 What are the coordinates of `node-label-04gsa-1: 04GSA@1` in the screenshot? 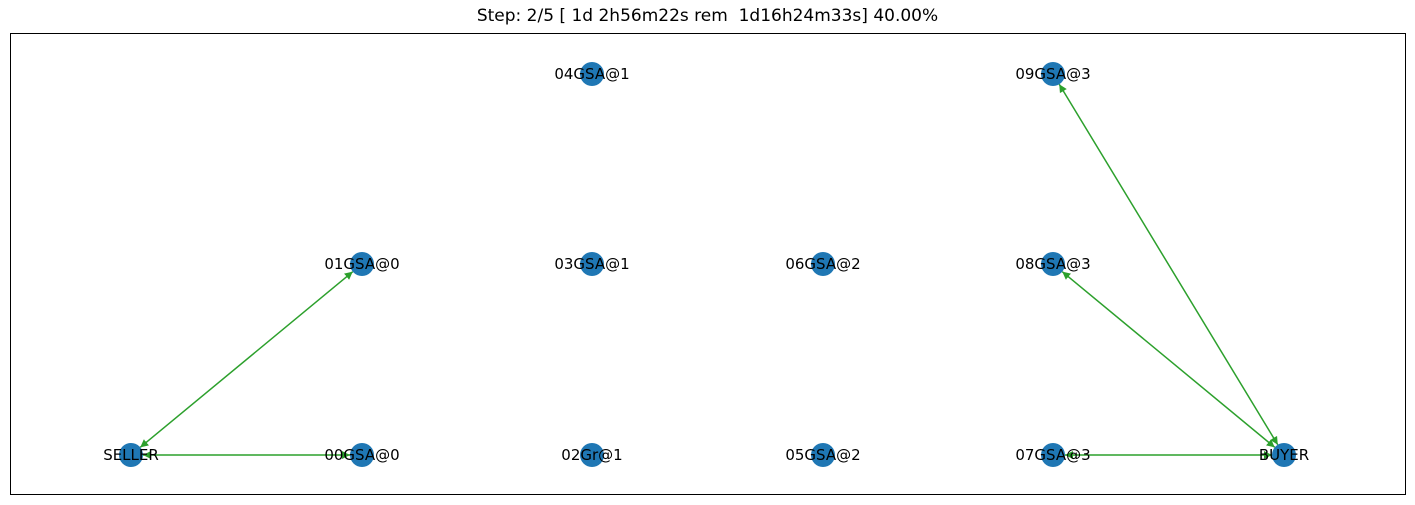 It's located at (591, 74).